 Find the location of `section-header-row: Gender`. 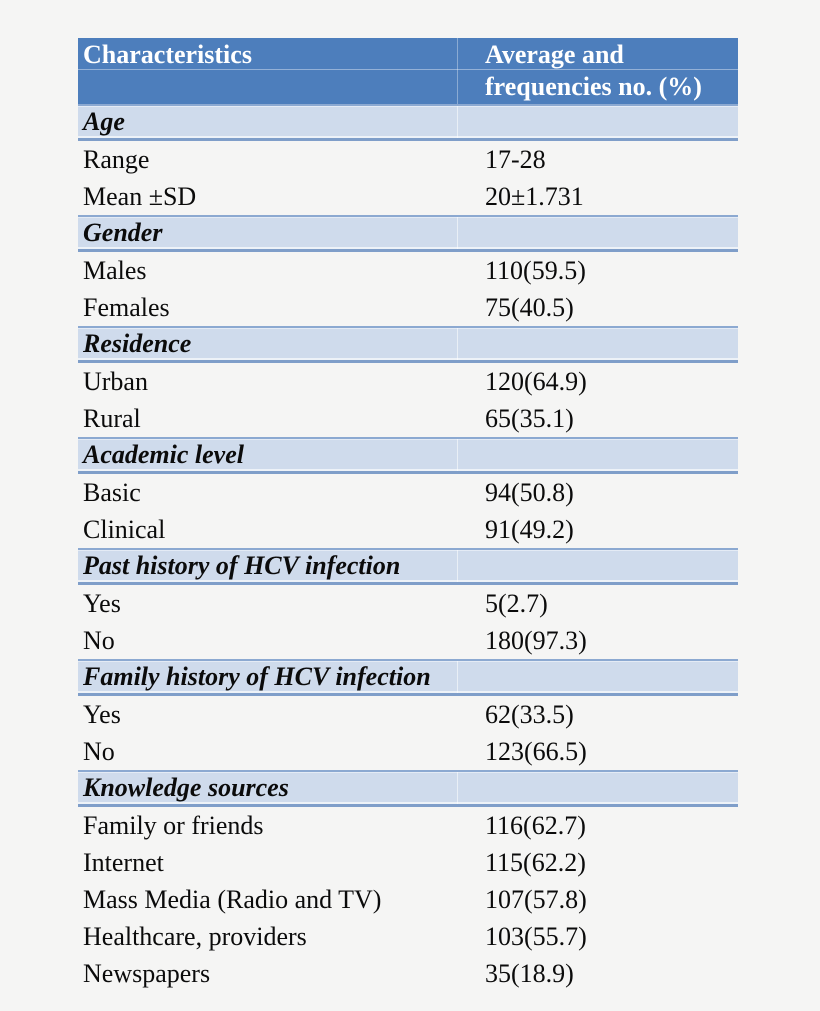

section-header-row: Gender is located at coordinates (408, 233).